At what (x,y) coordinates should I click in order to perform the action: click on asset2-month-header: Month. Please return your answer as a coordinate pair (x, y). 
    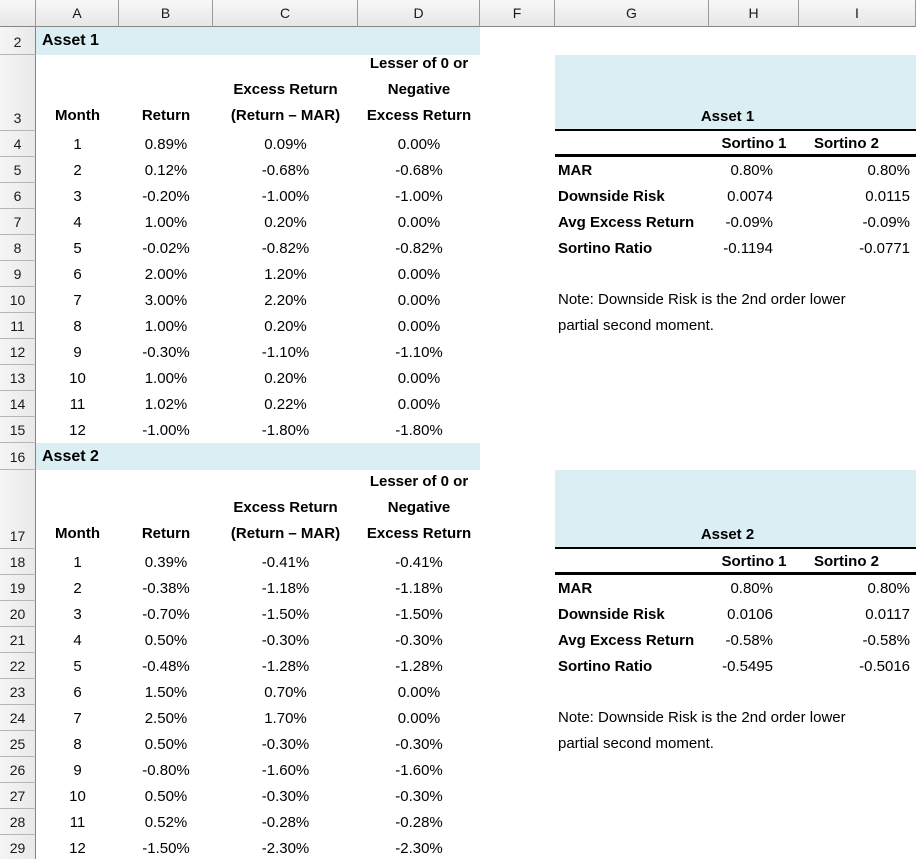
    Looking at the image, I should click on (77, 509).